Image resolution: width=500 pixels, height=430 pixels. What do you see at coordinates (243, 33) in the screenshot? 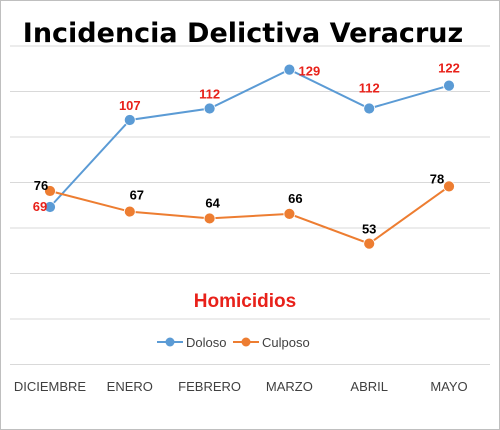
I see `chart-title: Incidencia Delictiva Veracruz` at bounding box center [243, 33].